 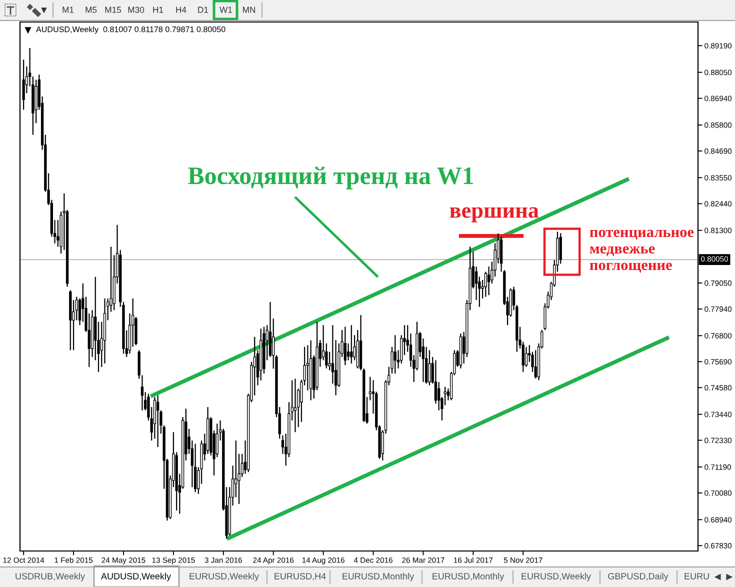 What do you see at coordinates (203, 9) in the screenshot?
I see `text: D1` at bounding box center [203, 9].